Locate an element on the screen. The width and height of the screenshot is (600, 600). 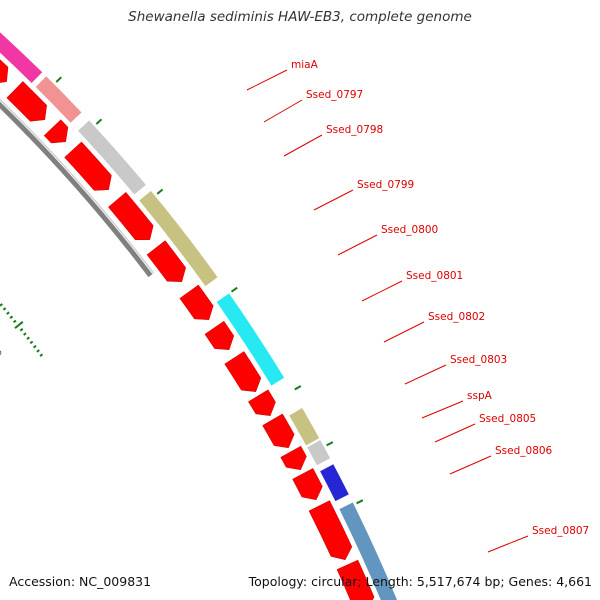
gene-label: Ssed_0797 is located at coordinates (334, 95).